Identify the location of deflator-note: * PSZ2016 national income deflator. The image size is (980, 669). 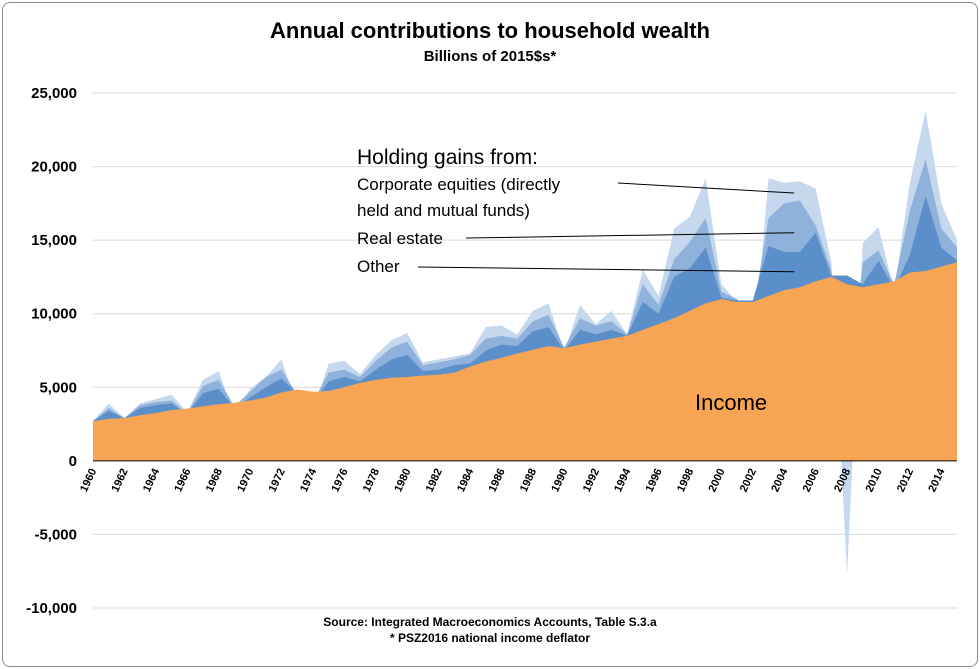
(490, 638).